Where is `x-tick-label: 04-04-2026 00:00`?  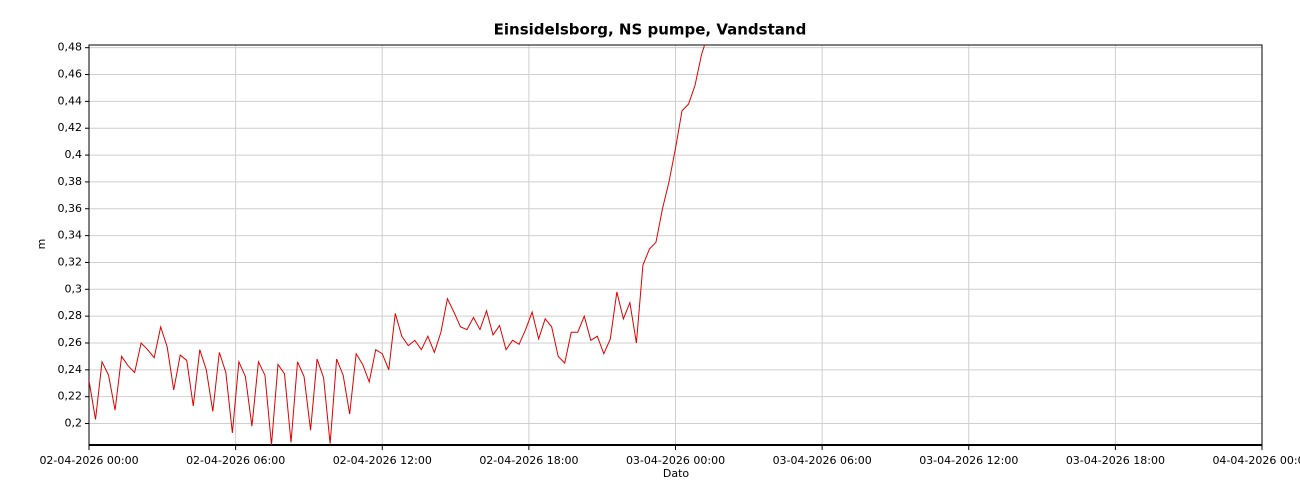 x-tick-label: 04-04-2026 00:00 is located at coordinates (1256, 460).